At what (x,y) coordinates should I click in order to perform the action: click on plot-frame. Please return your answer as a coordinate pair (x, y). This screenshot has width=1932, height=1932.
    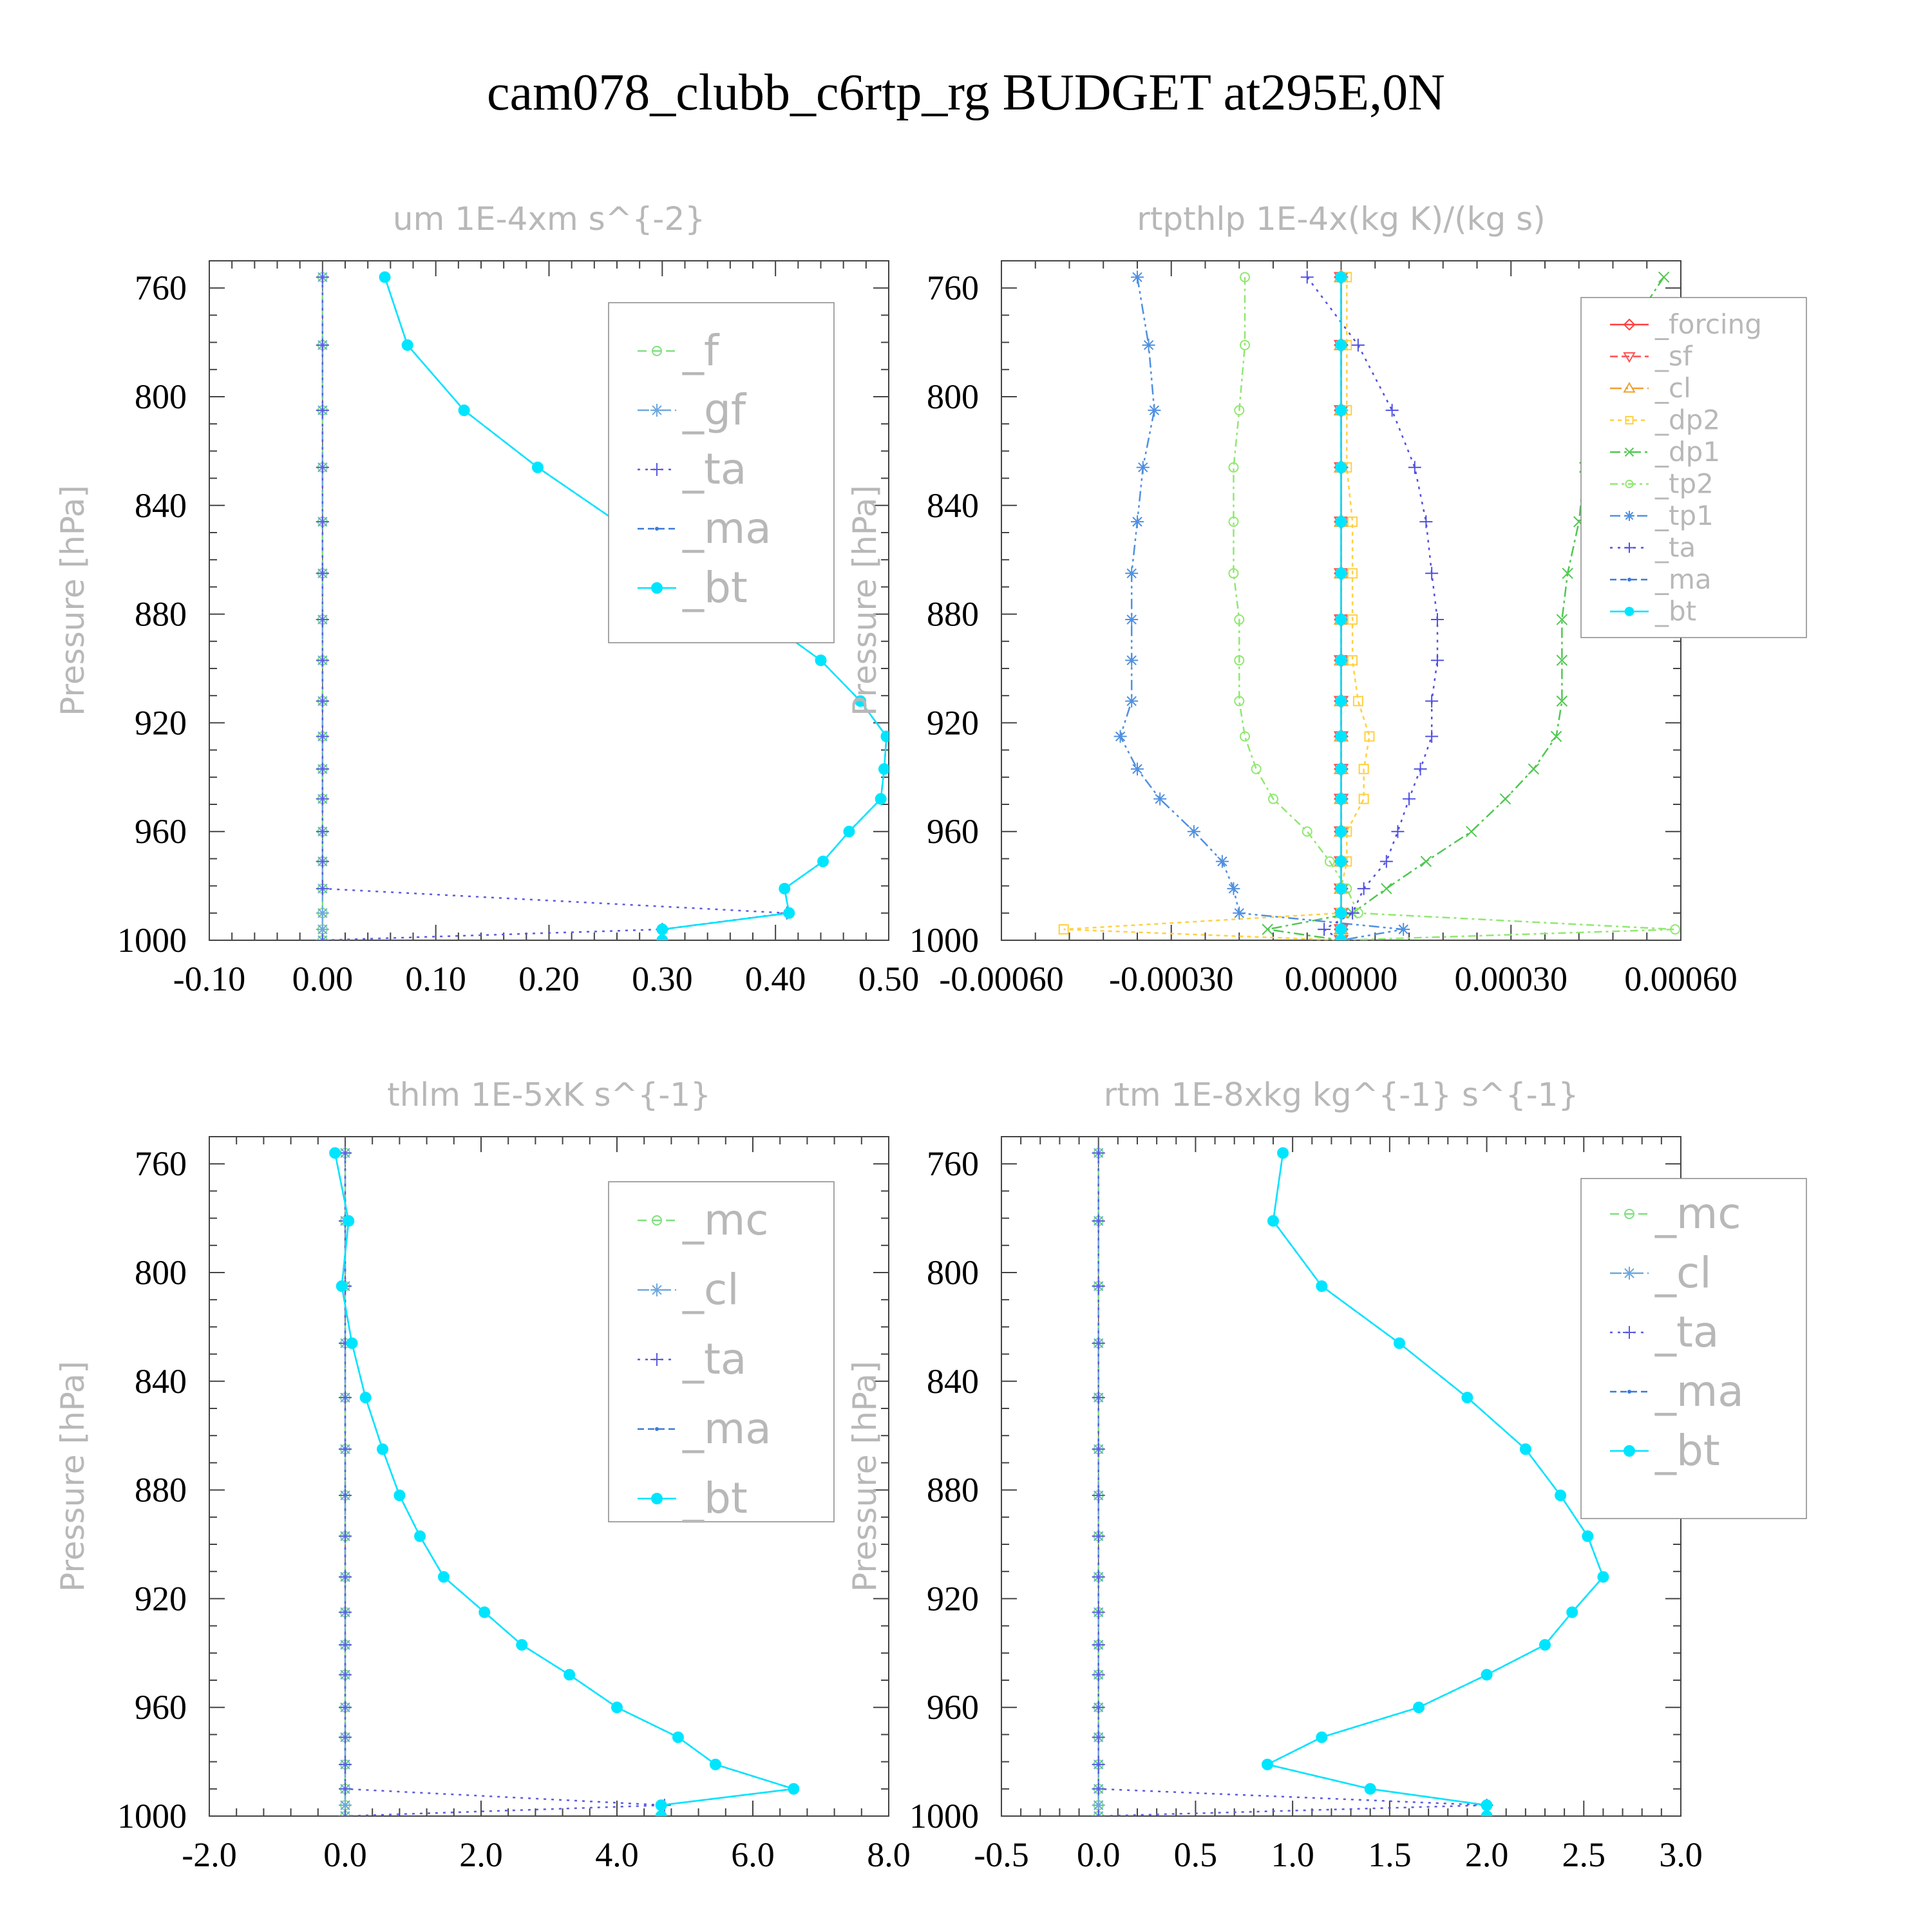
    Looking at the image, I should click on (1341, 1477).